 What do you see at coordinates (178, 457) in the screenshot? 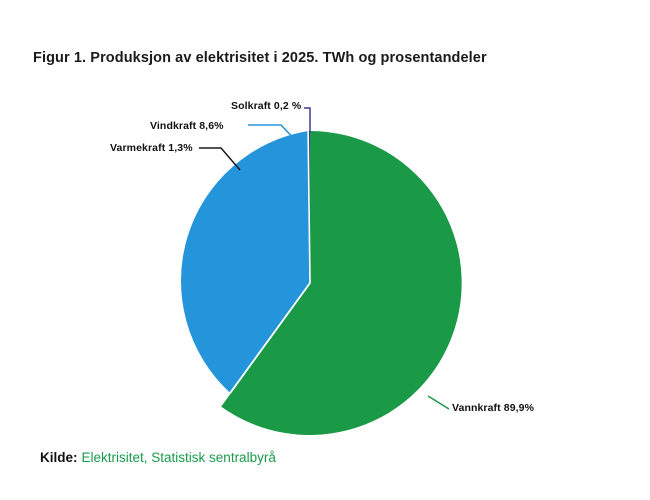
I see `source-link: Elektrisitet, Statistisk sentralbyrå` at bounding box center [178, 457].